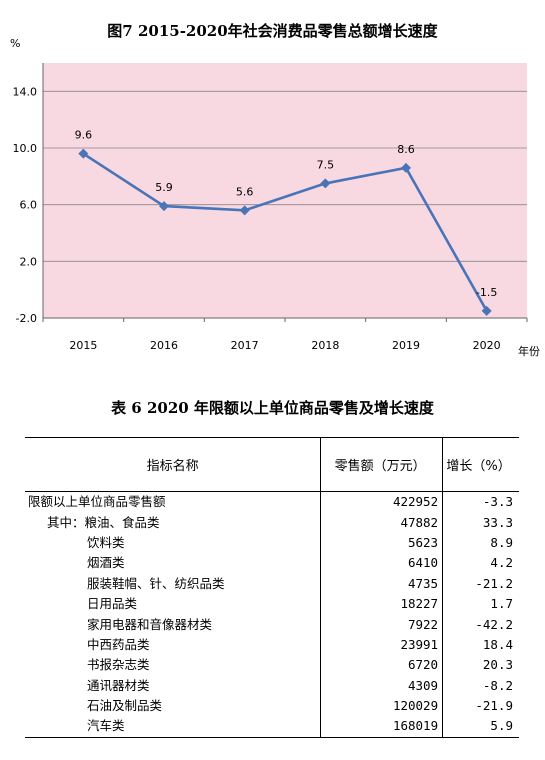 The height and width of the screenshot is (760, 545). Describe the element at coordinates (497, 644) in the screenshot. I see `row-growth: 18.4` at that location.